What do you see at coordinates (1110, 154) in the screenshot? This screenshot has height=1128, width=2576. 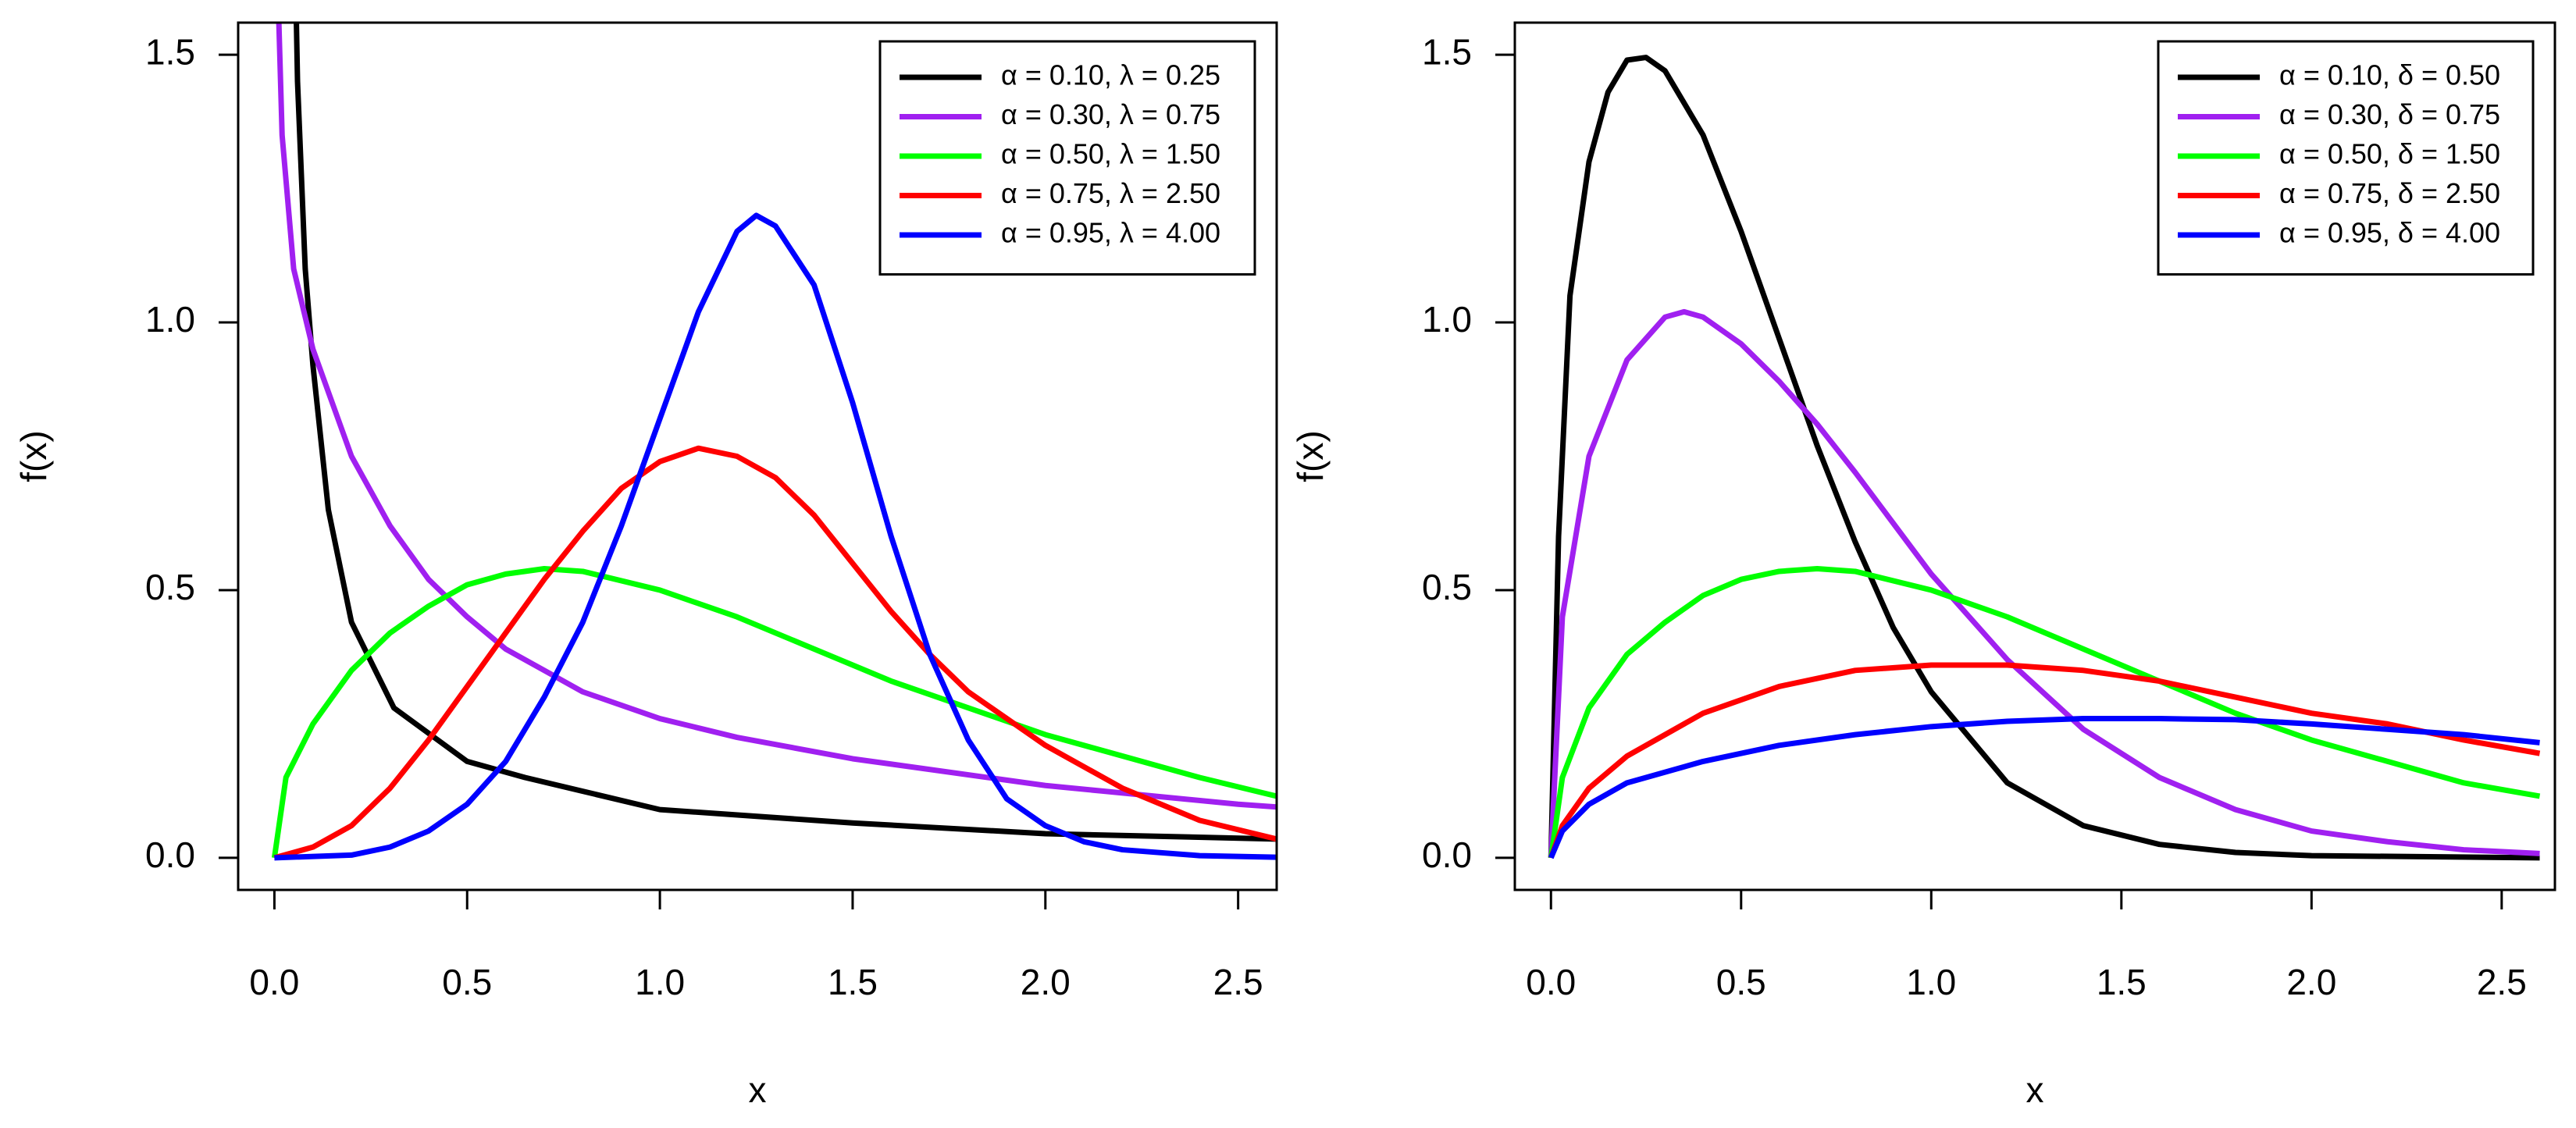 I see `legend-label: α = 0.50, λ = 1.50` at bounding box center [1110, 154].